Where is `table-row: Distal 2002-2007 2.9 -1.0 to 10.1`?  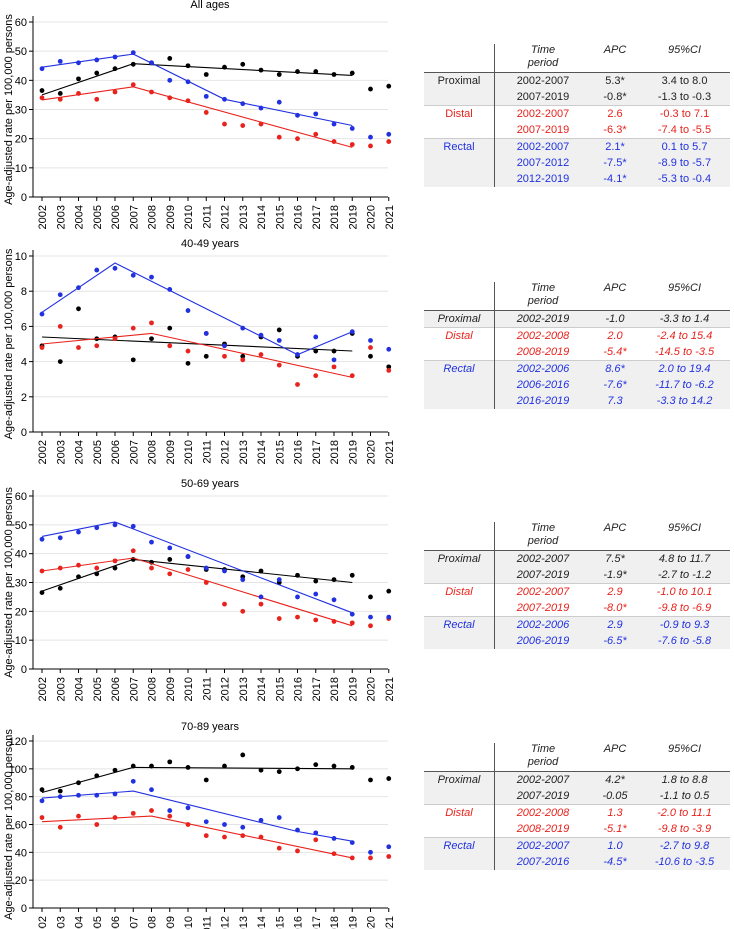 table-row: Distal 2002-2007 2.9 -1.0 to 10.1 is located at coordinates (577, 591).